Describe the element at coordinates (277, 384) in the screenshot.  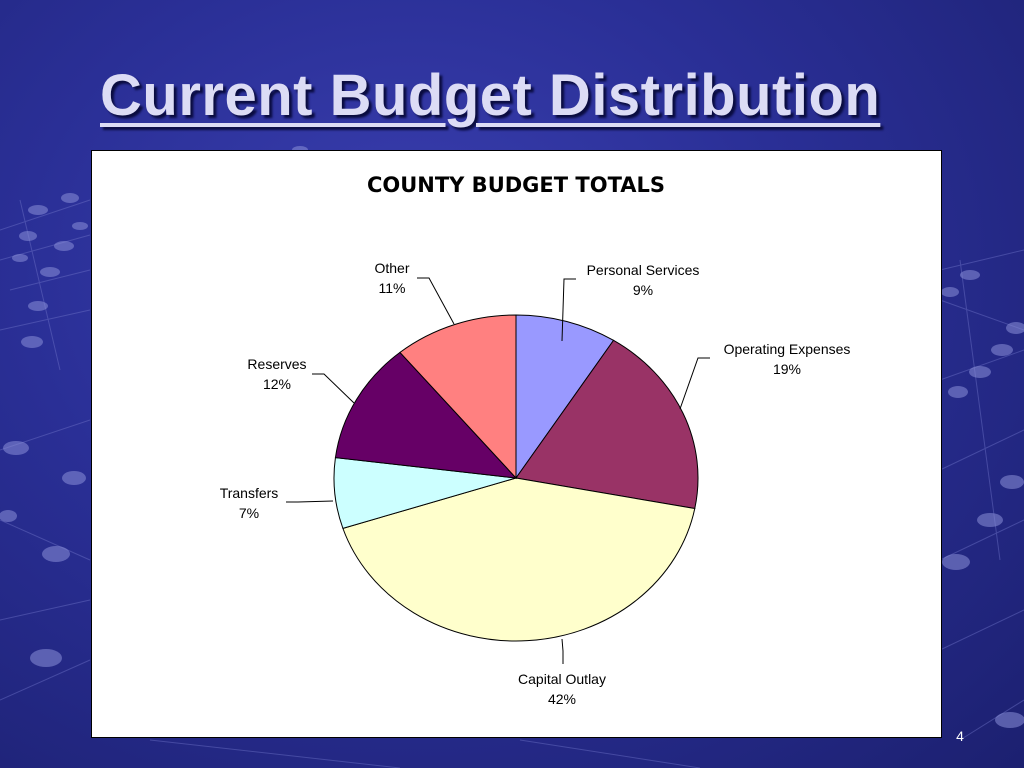
I see `slice-value-label: 12%` at that location.